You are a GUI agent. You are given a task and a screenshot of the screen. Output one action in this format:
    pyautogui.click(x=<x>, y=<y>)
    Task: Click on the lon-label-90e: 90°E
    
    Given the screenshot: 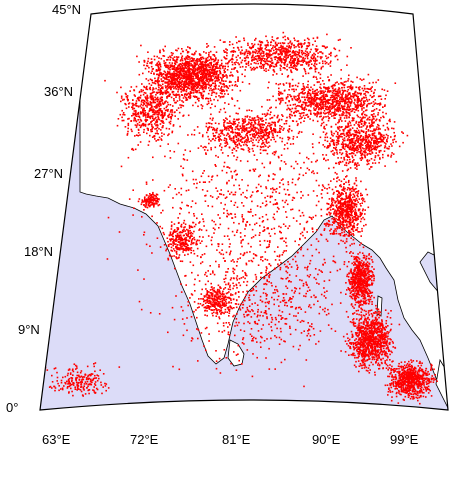 What is the action you would take?
    pyautogui.click(x=326, y=439)
    